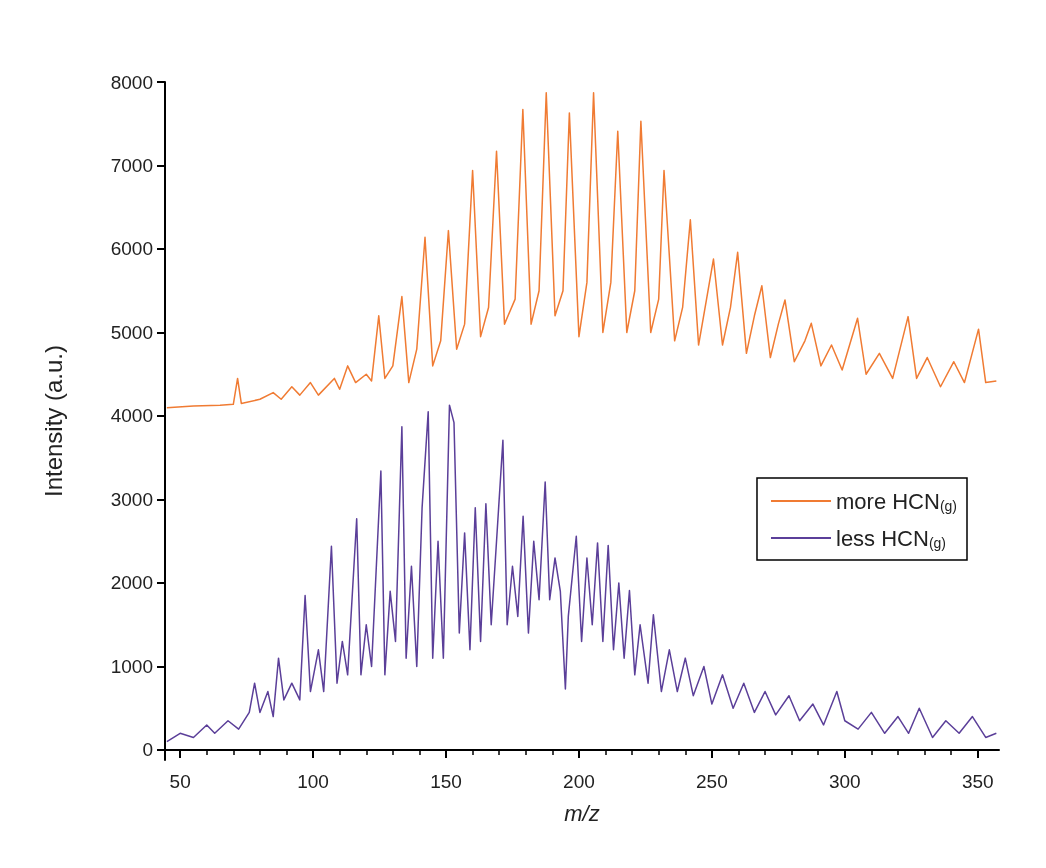 The width and height of the screenshot is (1046, 868). I want to click on y-tick-label: 0, so click(147, 750).